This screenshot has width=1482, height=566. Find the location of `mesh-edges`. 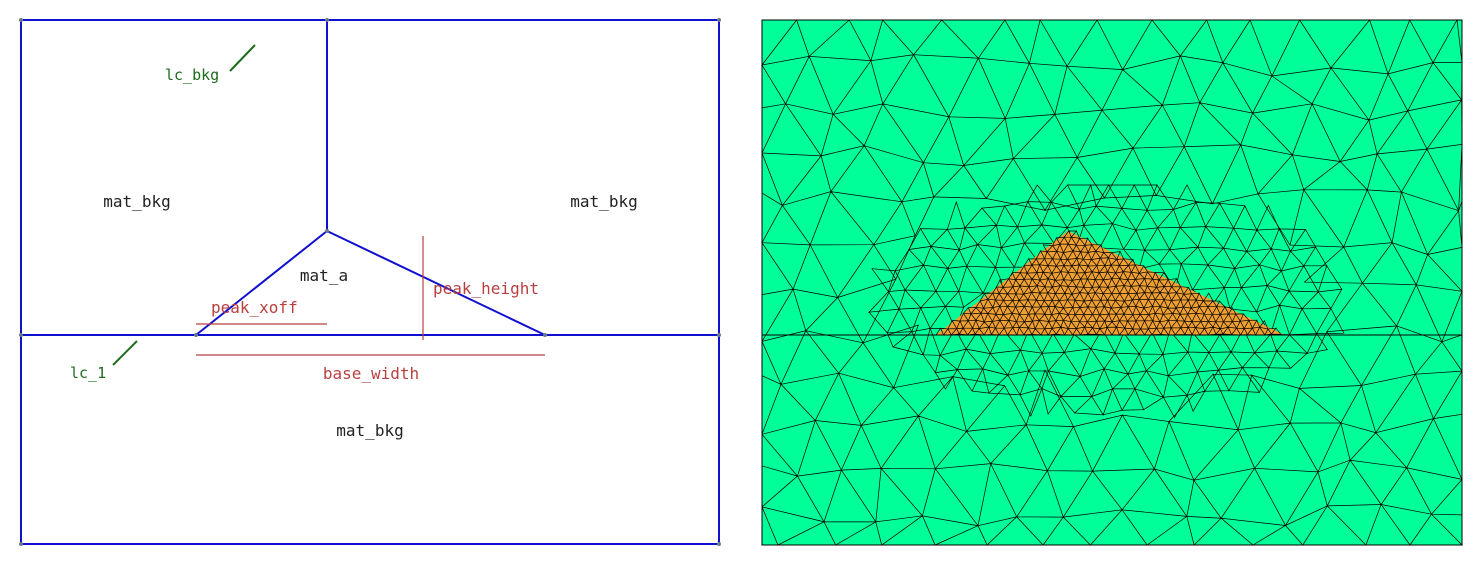

mesh-edges is located at coordinates (1106, 301).